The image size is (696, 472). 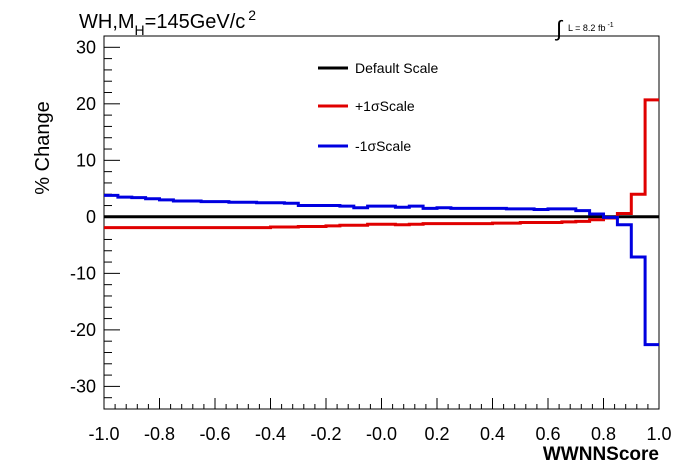 I want to click on chart-title-rest: =145GeV/c, so click(x=195, y=22).